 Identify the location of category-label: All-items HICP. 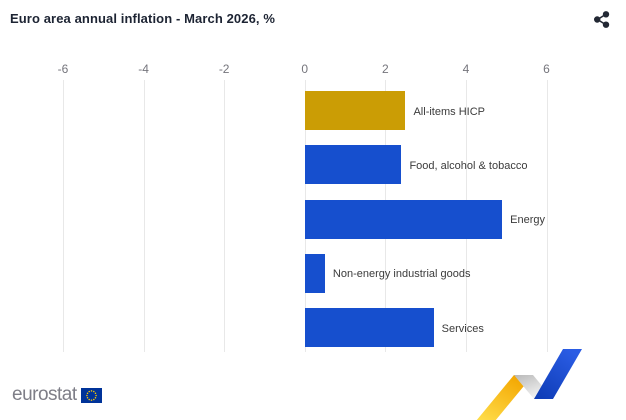
(449, 111).